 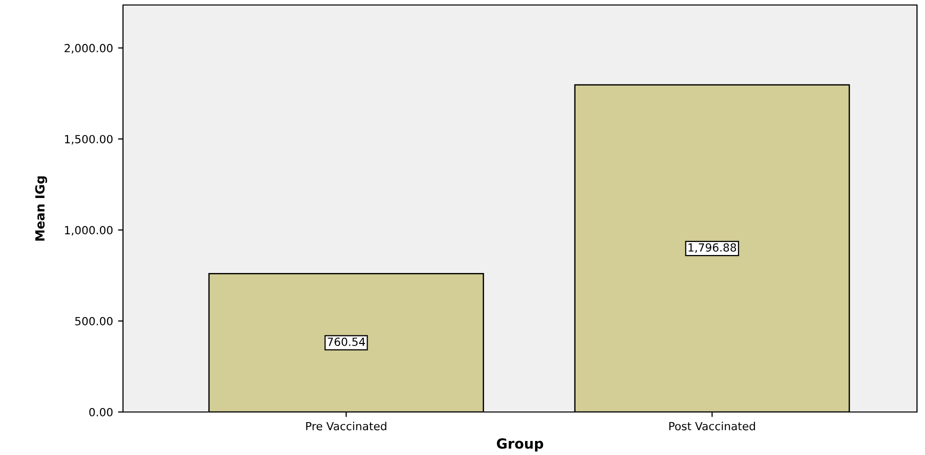 I want to click on y-tick-label: 0.00, so click(x=101, y=412).